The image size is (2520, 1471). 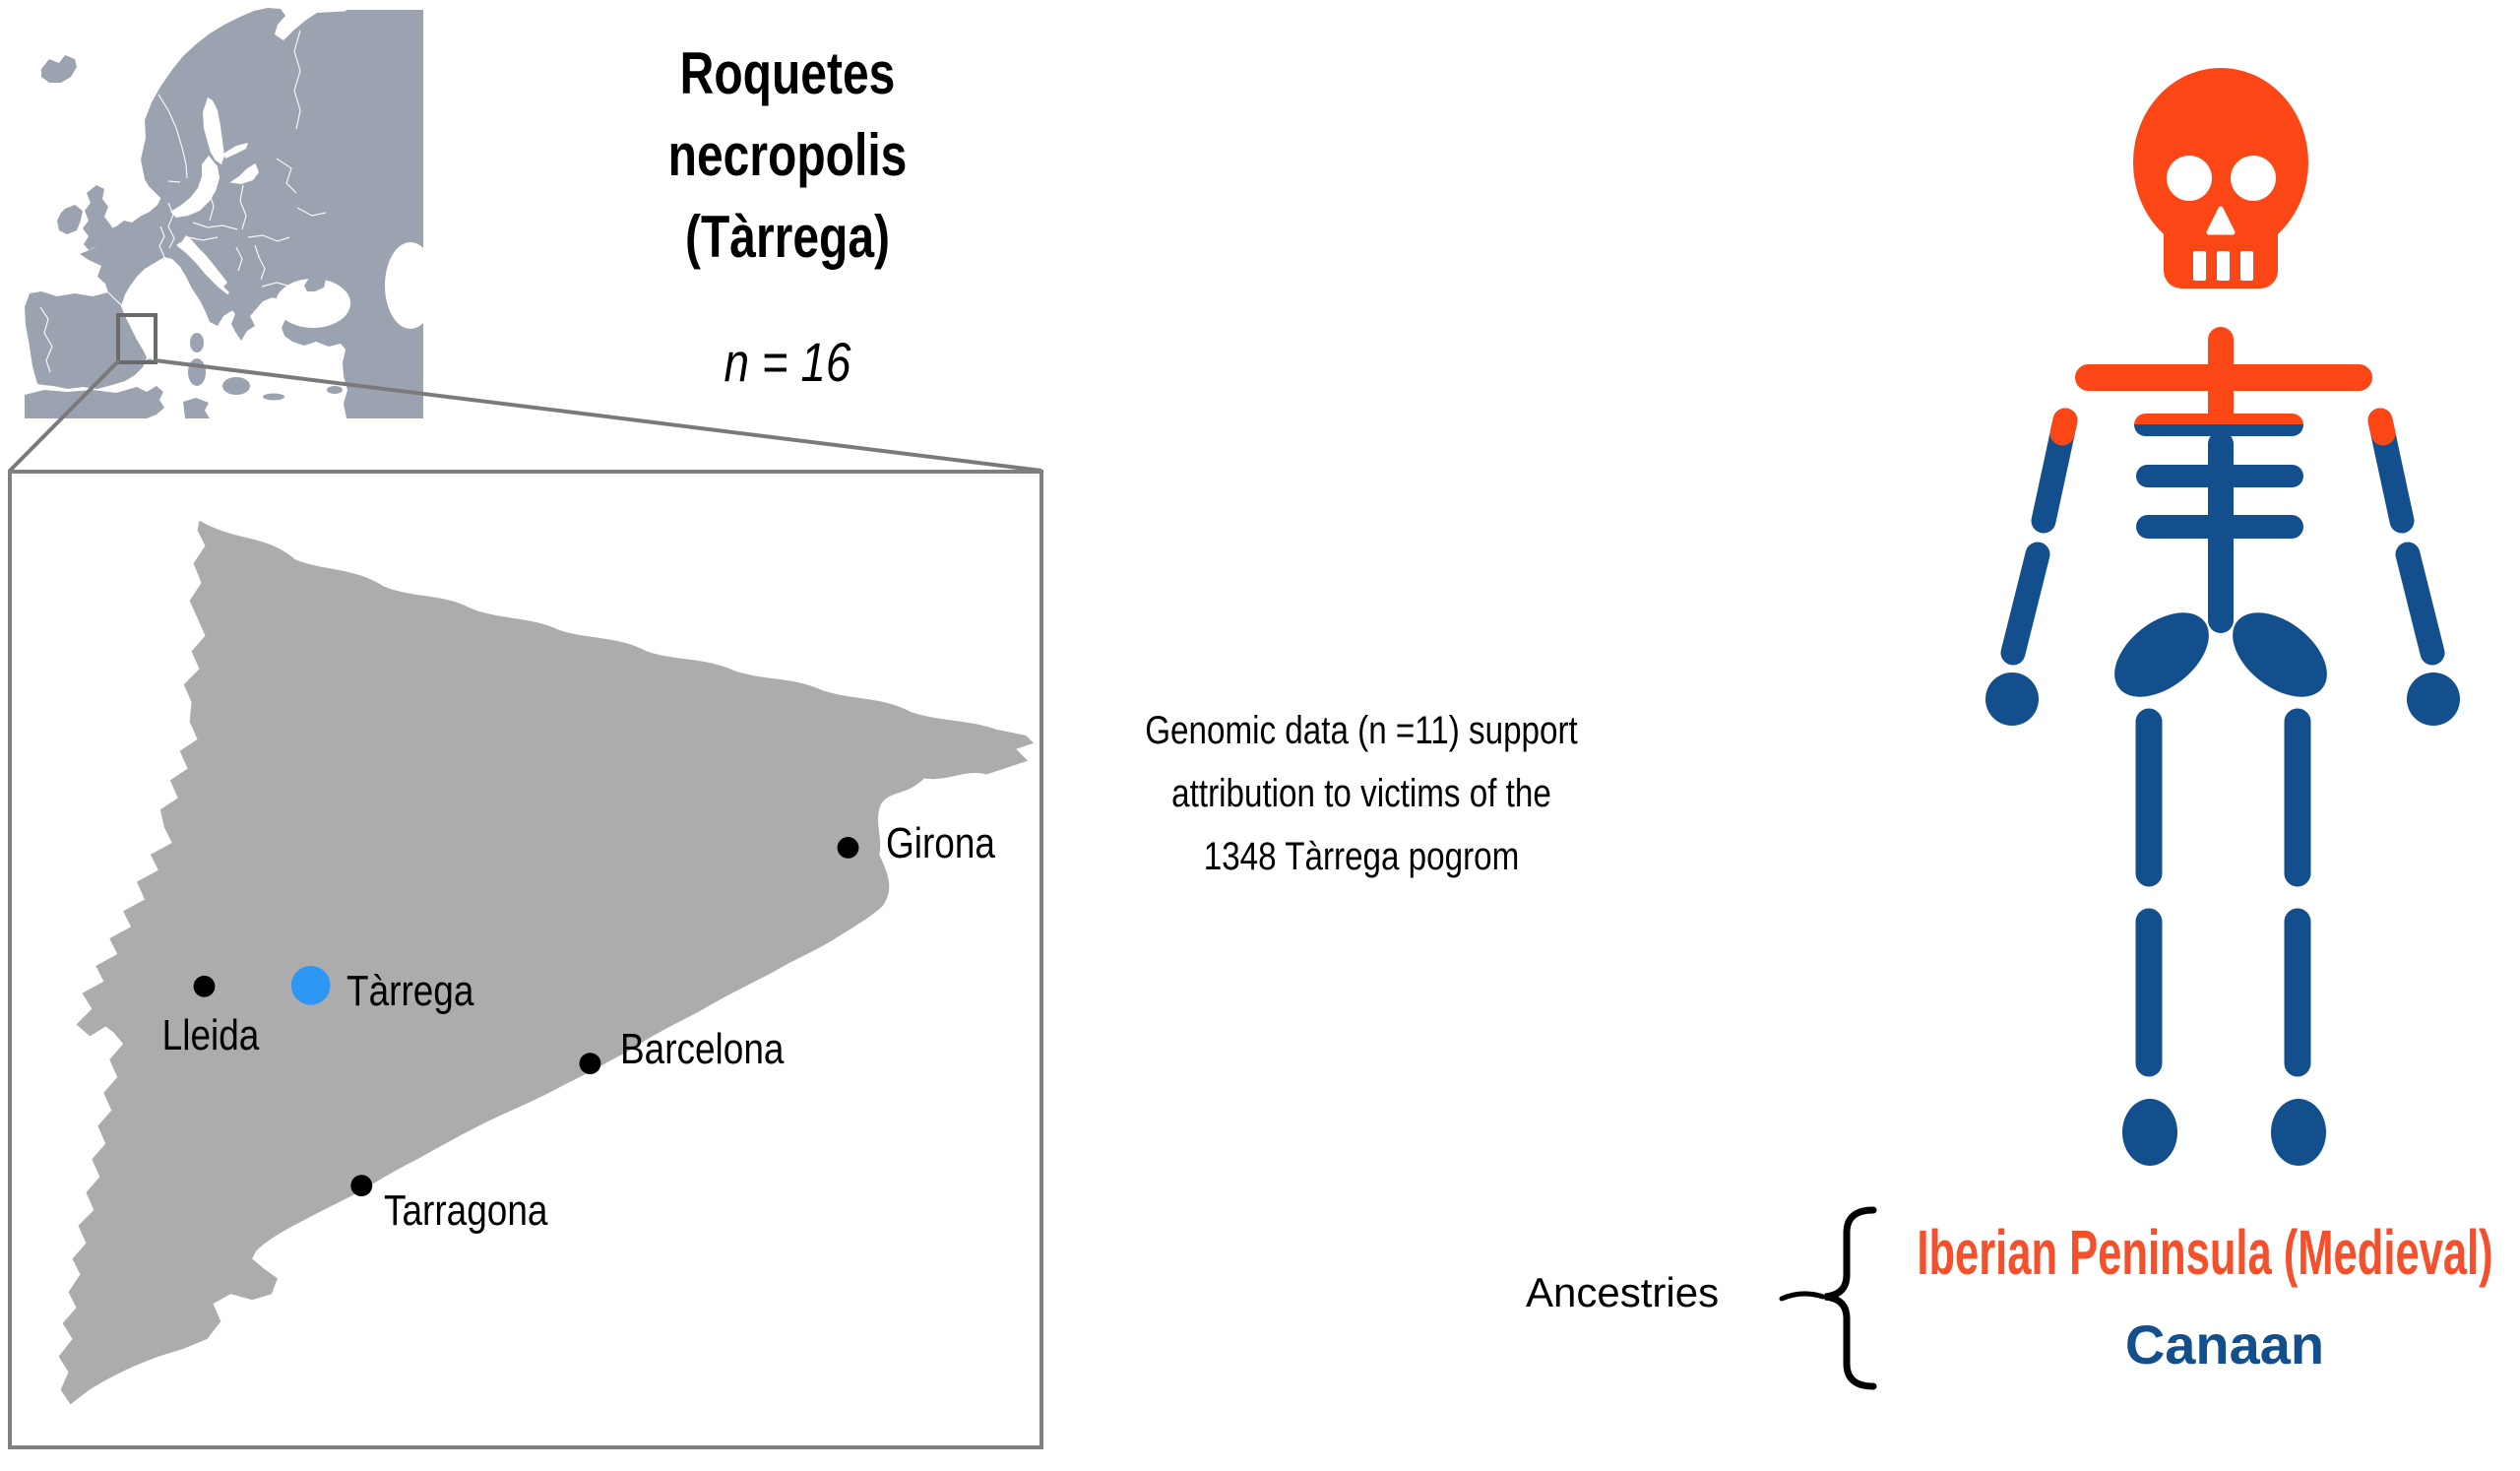 What do you see at coordinates (204, 986) in the screenshot?
I see `city-dot-lleida` at bounding box center [204, 986].